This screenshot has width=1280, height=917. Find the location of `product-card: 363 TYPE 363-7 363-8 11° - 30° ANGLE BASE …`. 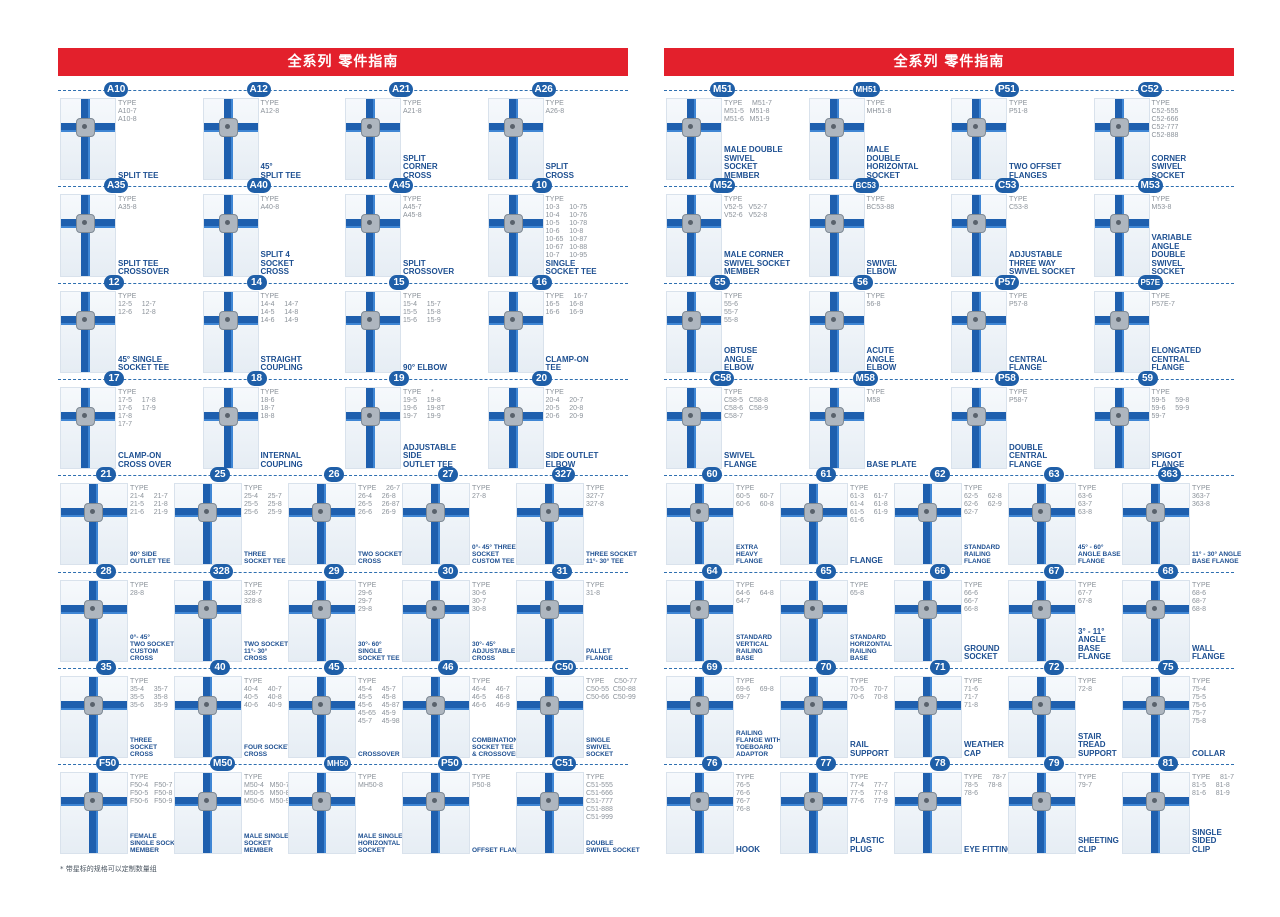

product-card: 363 TYPE 363-7 363-8 11° - 30° ANGLE BASE … is located at coordinates (1180, 517).